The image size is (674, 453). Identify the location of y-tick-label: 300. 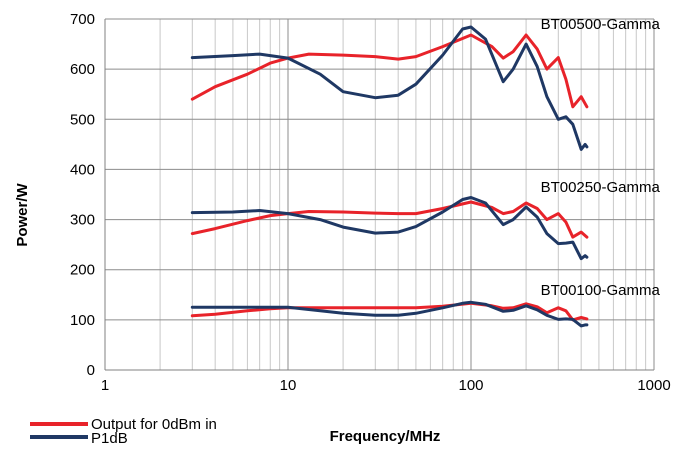
(82, 220).